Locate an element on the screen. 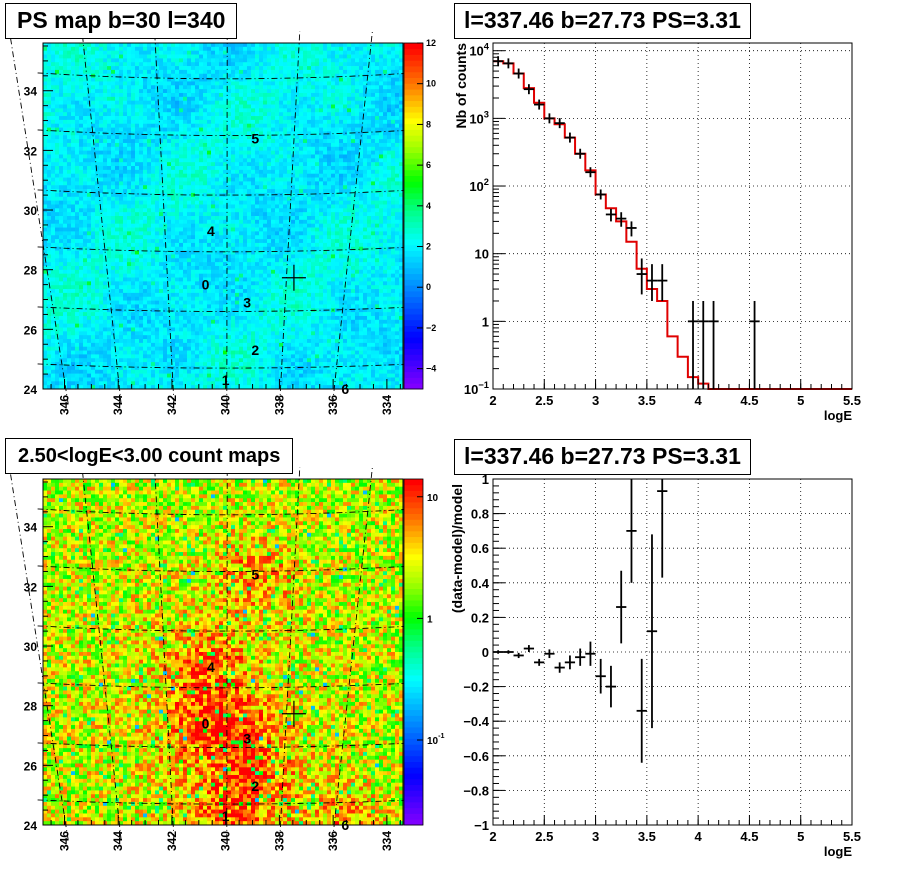 Image resolution: width=898 pixels, height=876 pixels. y-tick-label: 1 is located at coordinates (485, 321).